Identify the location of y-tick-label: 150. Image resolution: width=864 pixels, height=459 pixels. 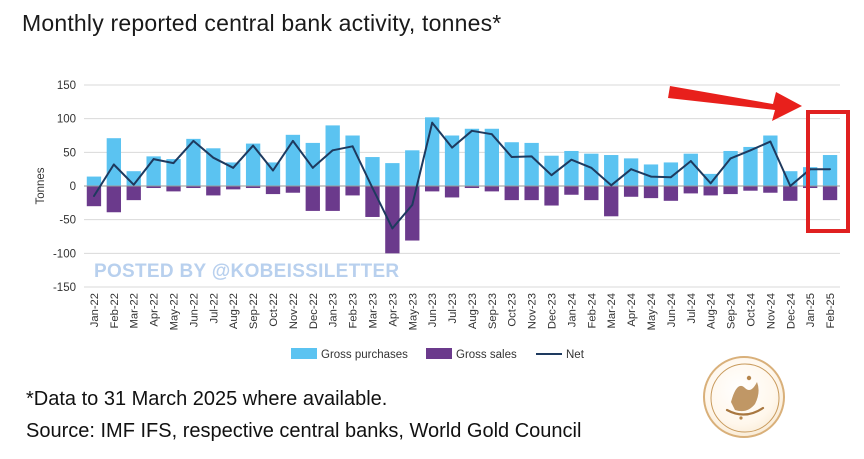
(66, 86).